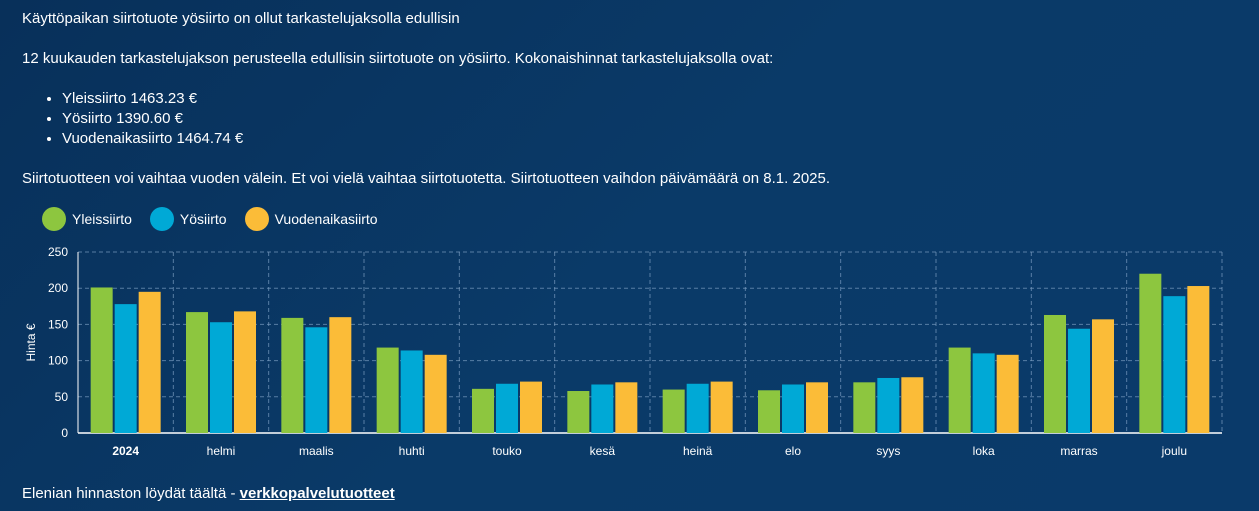  I want to click on total-vuodenaikasiirto: Vuodenaikasiirto 1464.74 €, so click(152, 139).